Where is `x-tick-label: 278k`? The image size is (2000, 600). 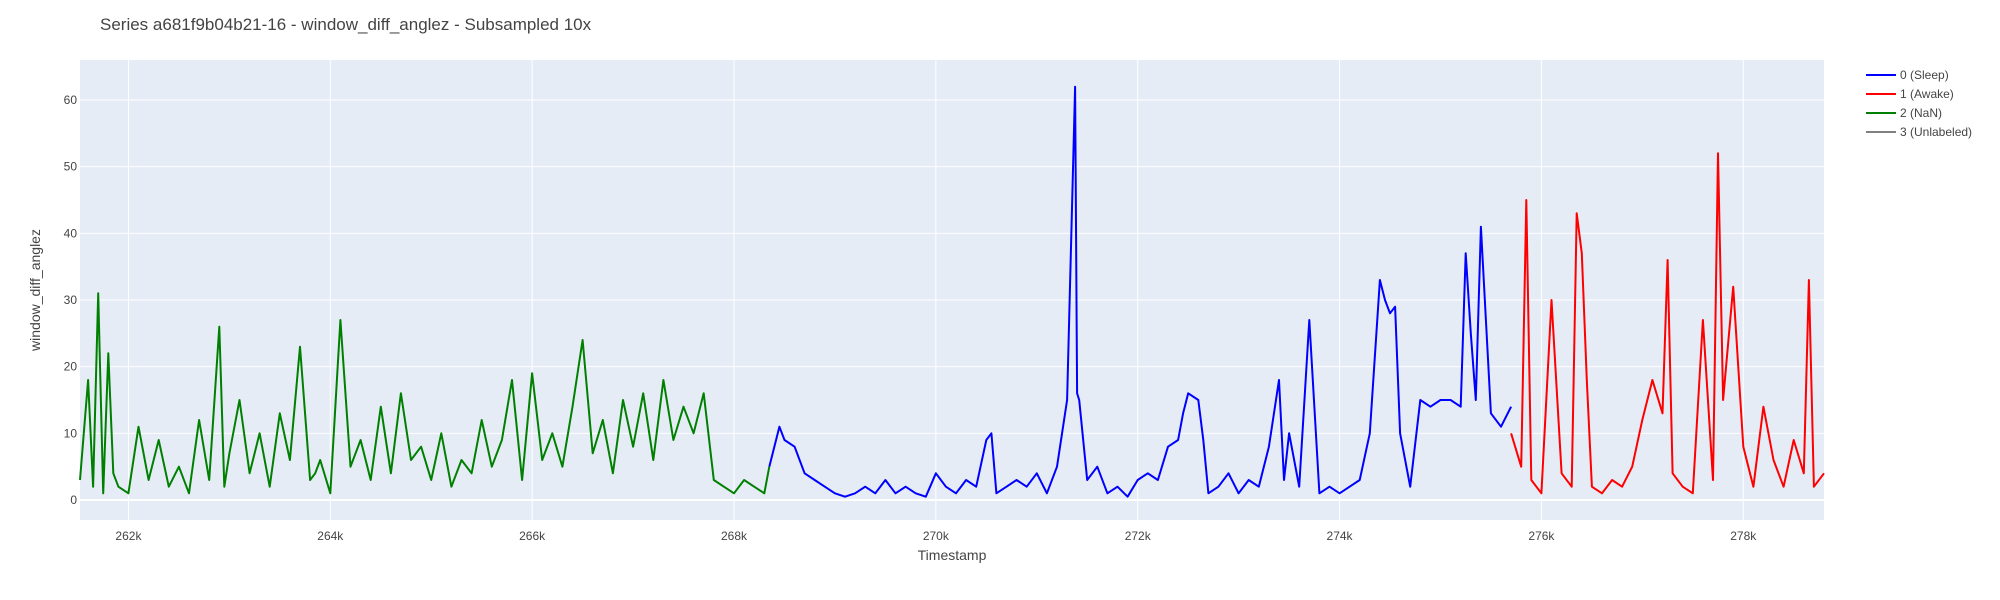 x-tick-label: 278k is located at coordinates (1743, 536).